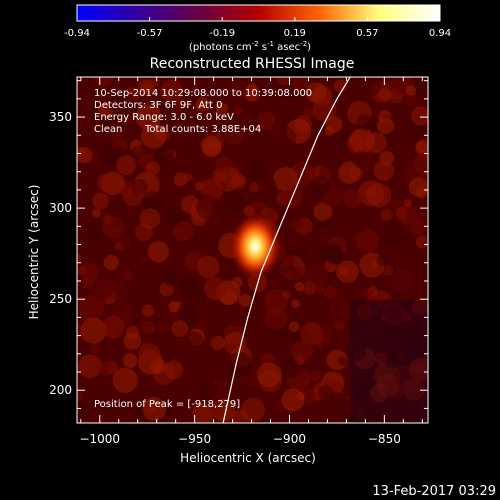  Describe the element at coordinates (258, 13) in the screenshot. I see `colorbar` at that location.